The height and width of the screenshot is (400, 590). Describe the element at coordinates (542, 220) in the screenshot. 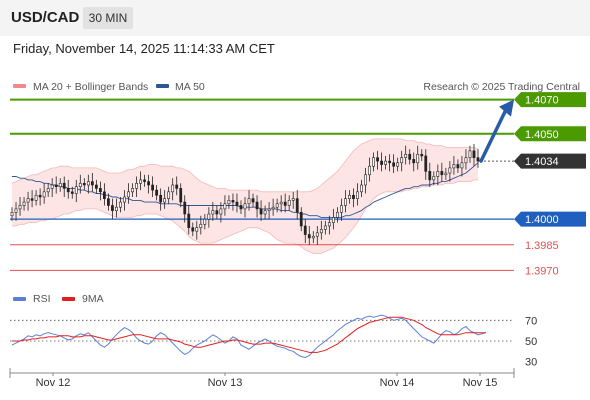

I see `level-label-1.4000: 1.4000` at that location.